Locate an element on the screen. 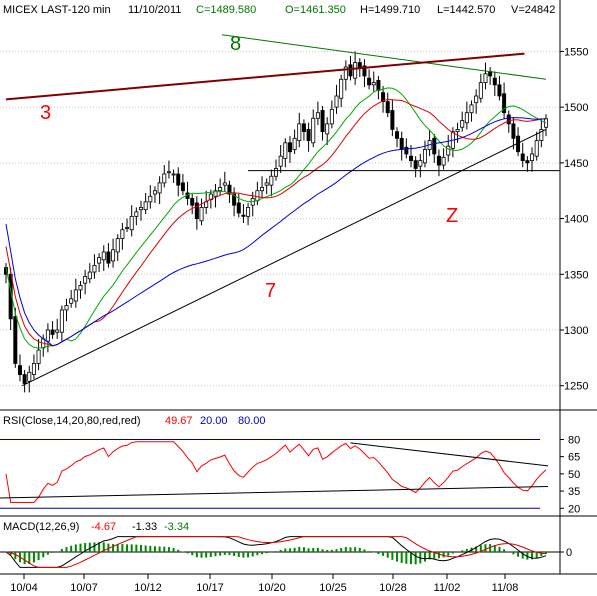  date-tick-label: 10/07 is located at coordinates (84, 588).